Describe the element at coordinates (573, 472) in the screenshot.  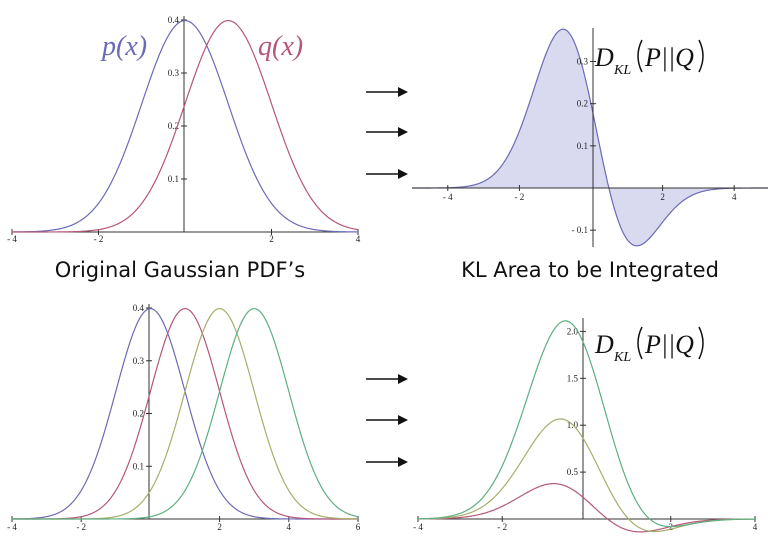
I see `y-tick-label: 0.5` at that location.